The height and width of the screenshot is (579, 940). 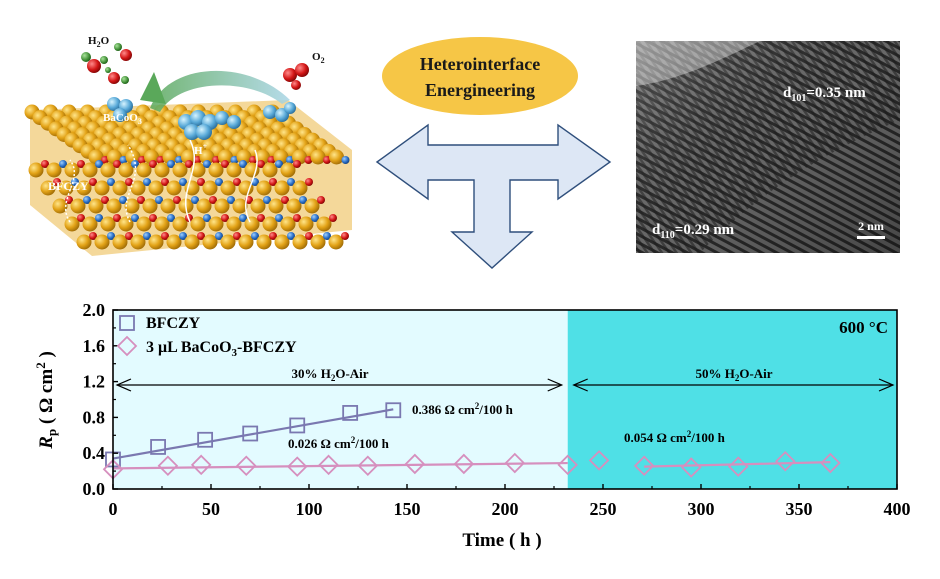 What do you see at coordinates (211, 509) in the screenshot?
I see `x-tick-label-50: 50` at bounding box center [211, 509].